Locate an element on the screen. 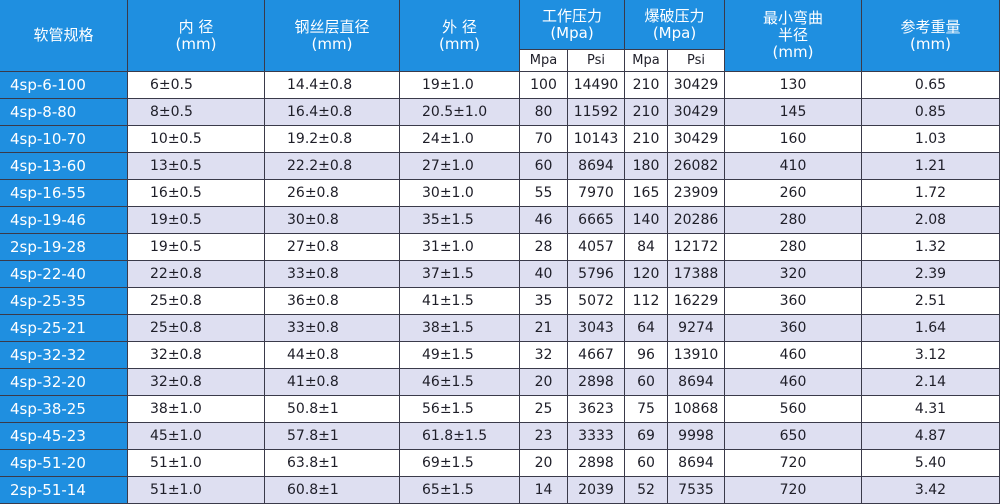 The width and height of the screenshot is (1000, 504). data-cell: 36±0.8 is located at coordinates (332, 301).